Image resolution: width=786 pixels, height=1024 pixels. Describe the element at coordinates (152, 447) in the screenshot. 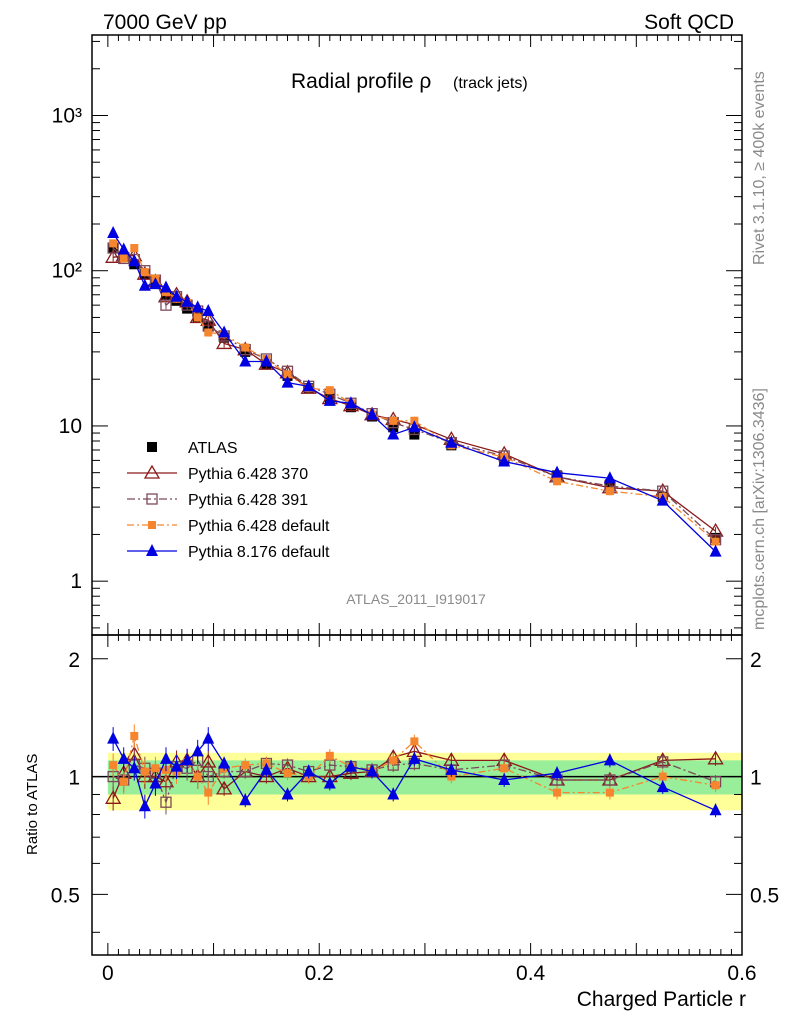

I see `atlas-marker` at that location.